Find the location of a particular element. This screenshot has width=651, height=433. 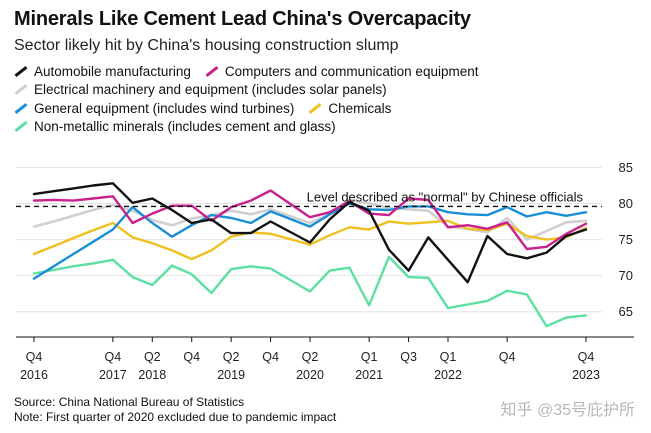

legend-item-chemicals: Chemicals is located at coordinates (349, 108).